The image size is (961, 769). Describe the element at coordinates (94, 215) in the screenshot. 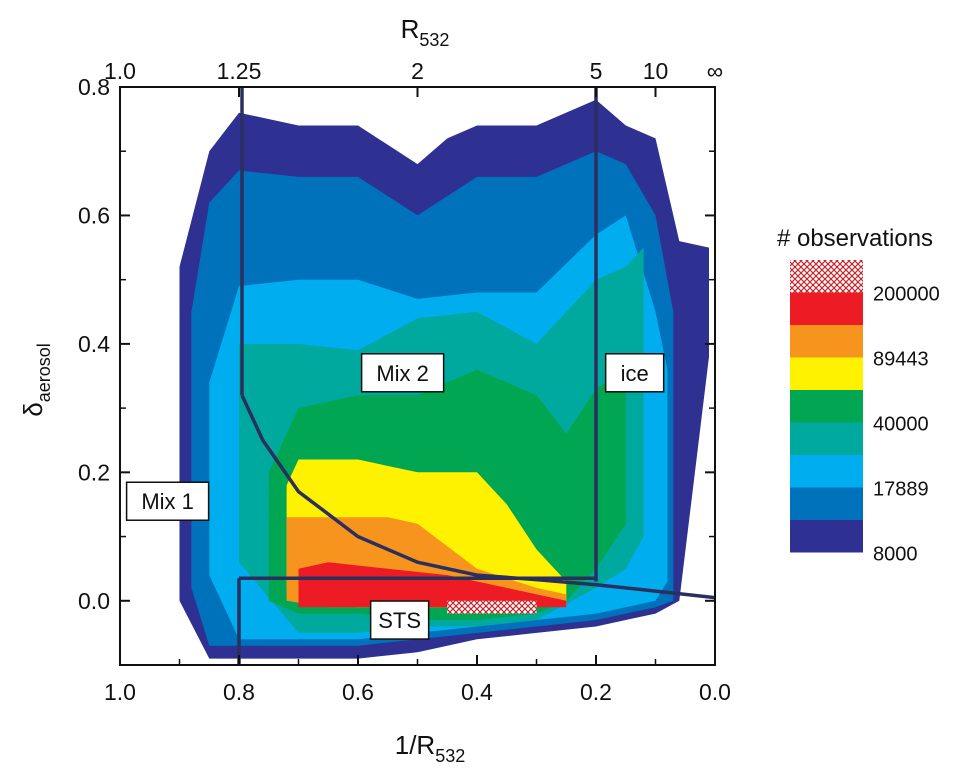

I see `y-tick-label: 0.6` at that location.